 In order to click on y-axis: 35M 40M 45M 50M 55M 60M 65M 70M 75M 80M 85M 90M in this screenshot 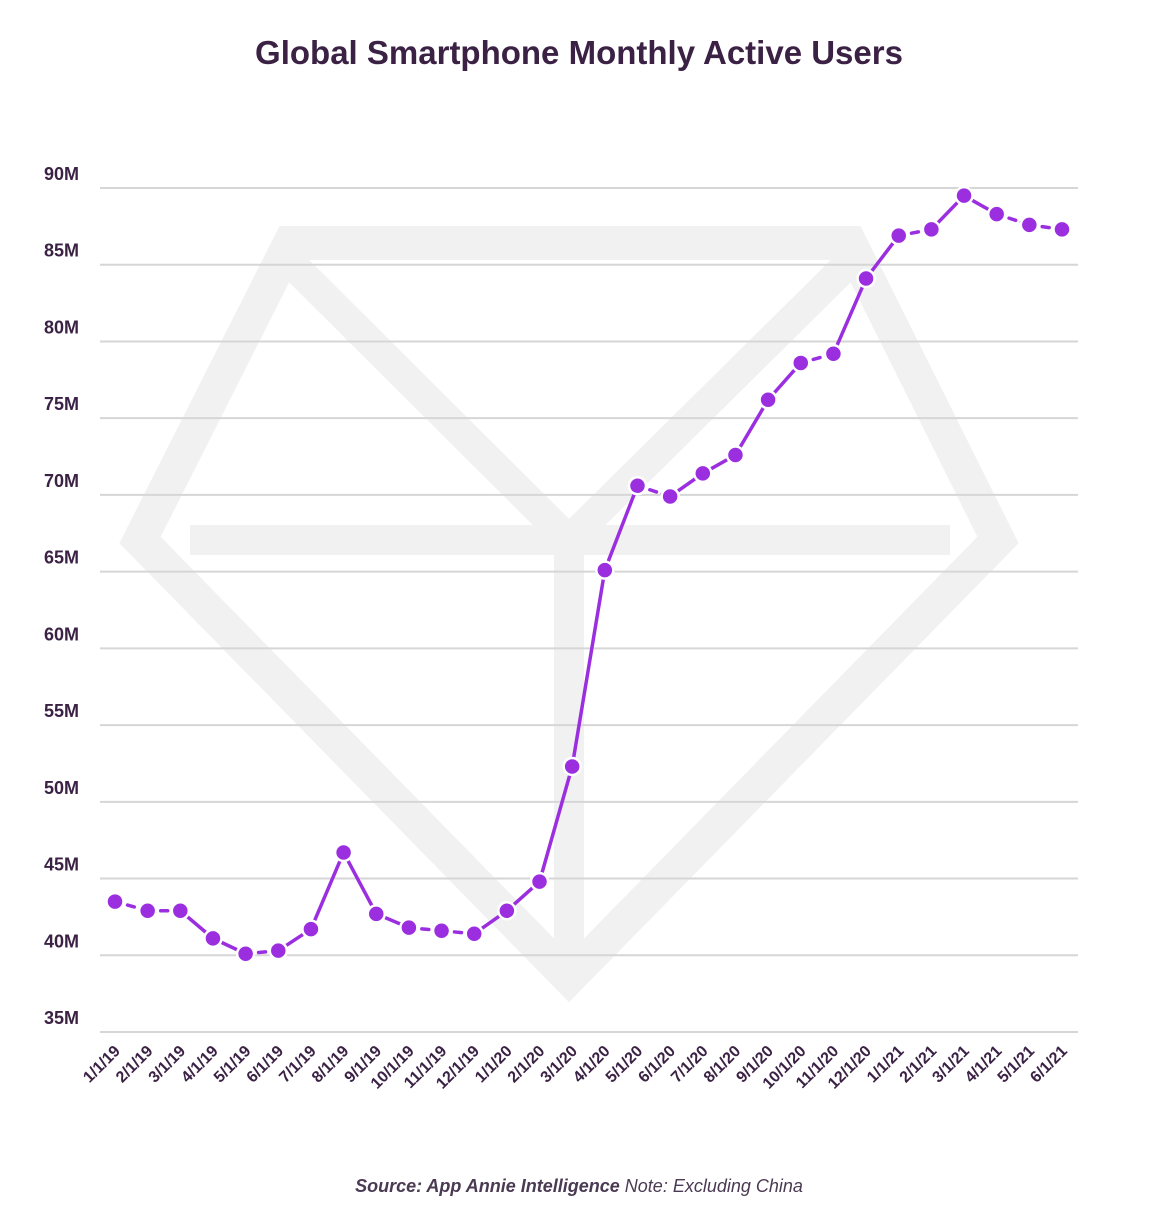, I will do `click(61, 596)`.